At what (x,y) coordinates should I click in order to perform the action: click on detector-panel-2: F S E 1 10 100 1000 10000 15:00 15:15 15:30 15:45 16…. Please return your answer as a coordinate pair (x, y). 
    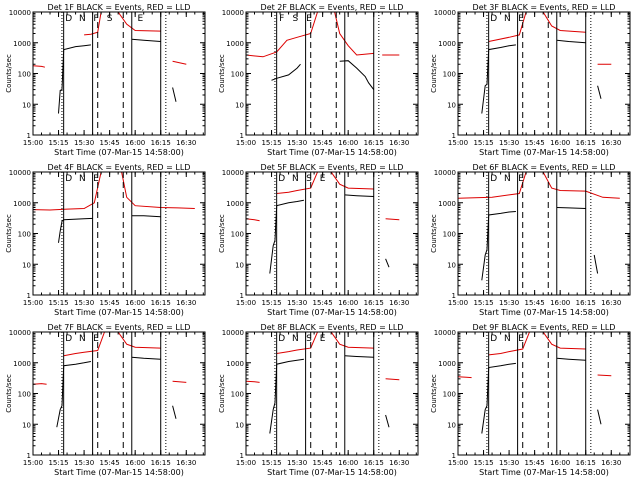
    Looking at the image, I should click on (318, 80).